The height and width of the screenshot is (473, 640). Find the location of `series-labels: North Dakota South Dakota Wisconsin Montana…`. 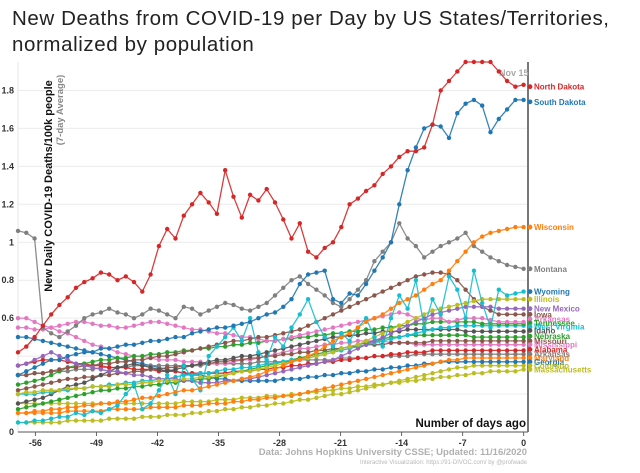

series-labels: North Dakota South Dakota Wisconsin Montana… is located at coordinates (559, 228).